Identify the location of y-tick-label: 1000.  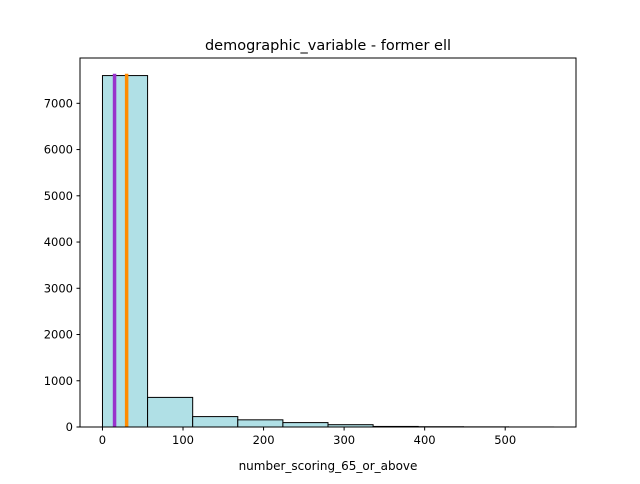
(58, 381).